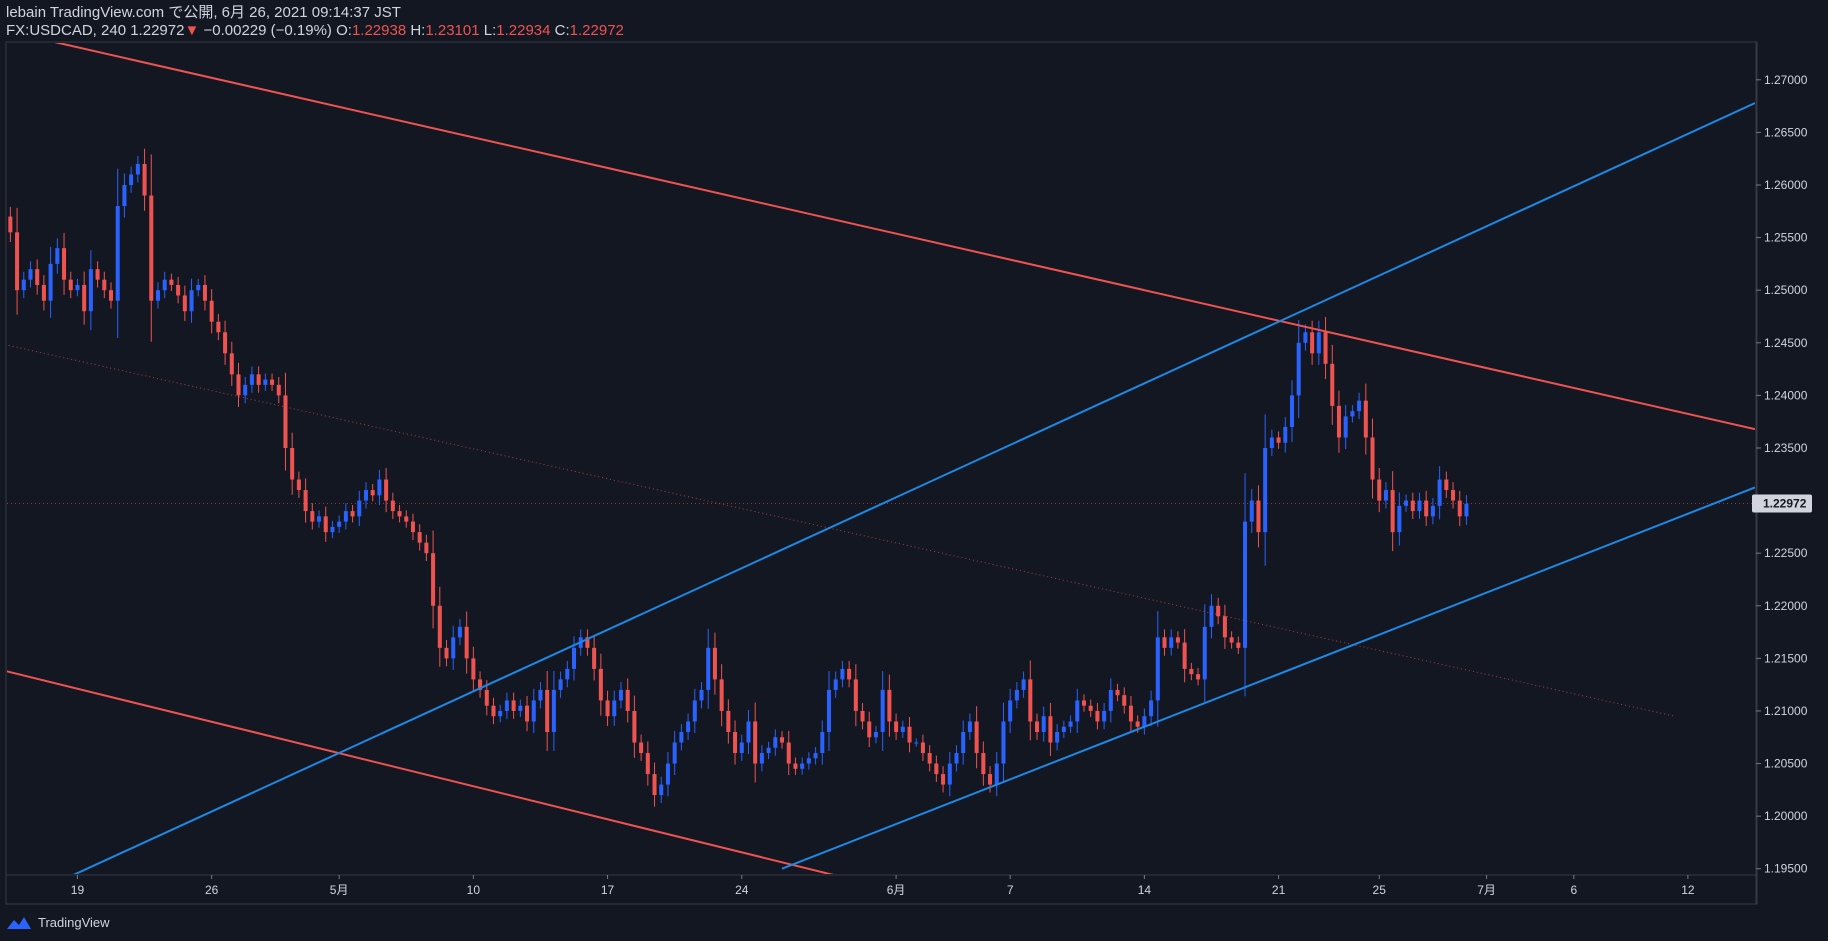 The height and width of the screenshot is (941, 1828). What do you see at coordinates (474, 890) in the screenshot?
I see `time-tick-label: 10` at bounding box center [474, 890].